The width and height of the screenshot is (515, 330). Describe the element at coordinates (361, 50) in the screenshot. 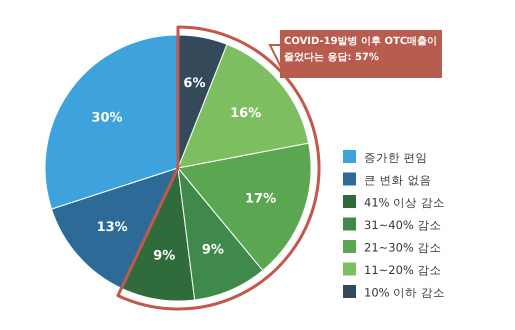

I see `text: COVID-19발병 이후 OTC매출이 줄었다는 응답: 57%` at that location.